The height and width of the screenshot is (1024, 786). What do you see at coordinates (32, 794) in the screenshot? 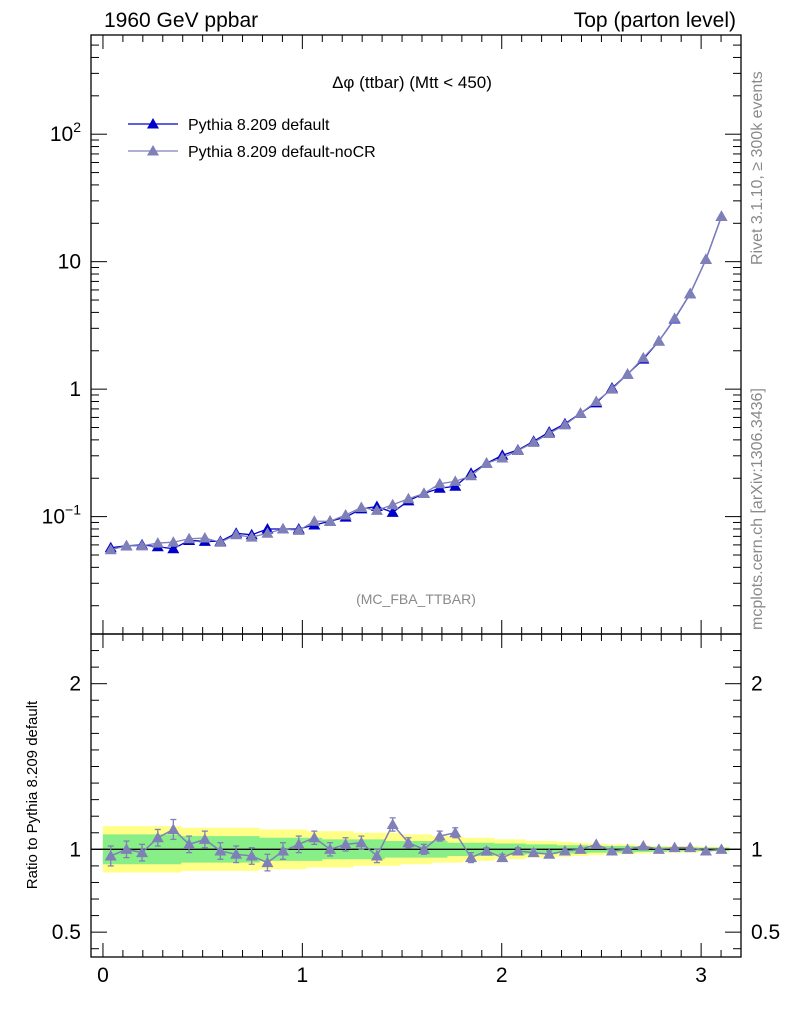
I see `ratio-y-axis-label: Ratio to Pythia 8.209 default` at bounding box center [32, 794].